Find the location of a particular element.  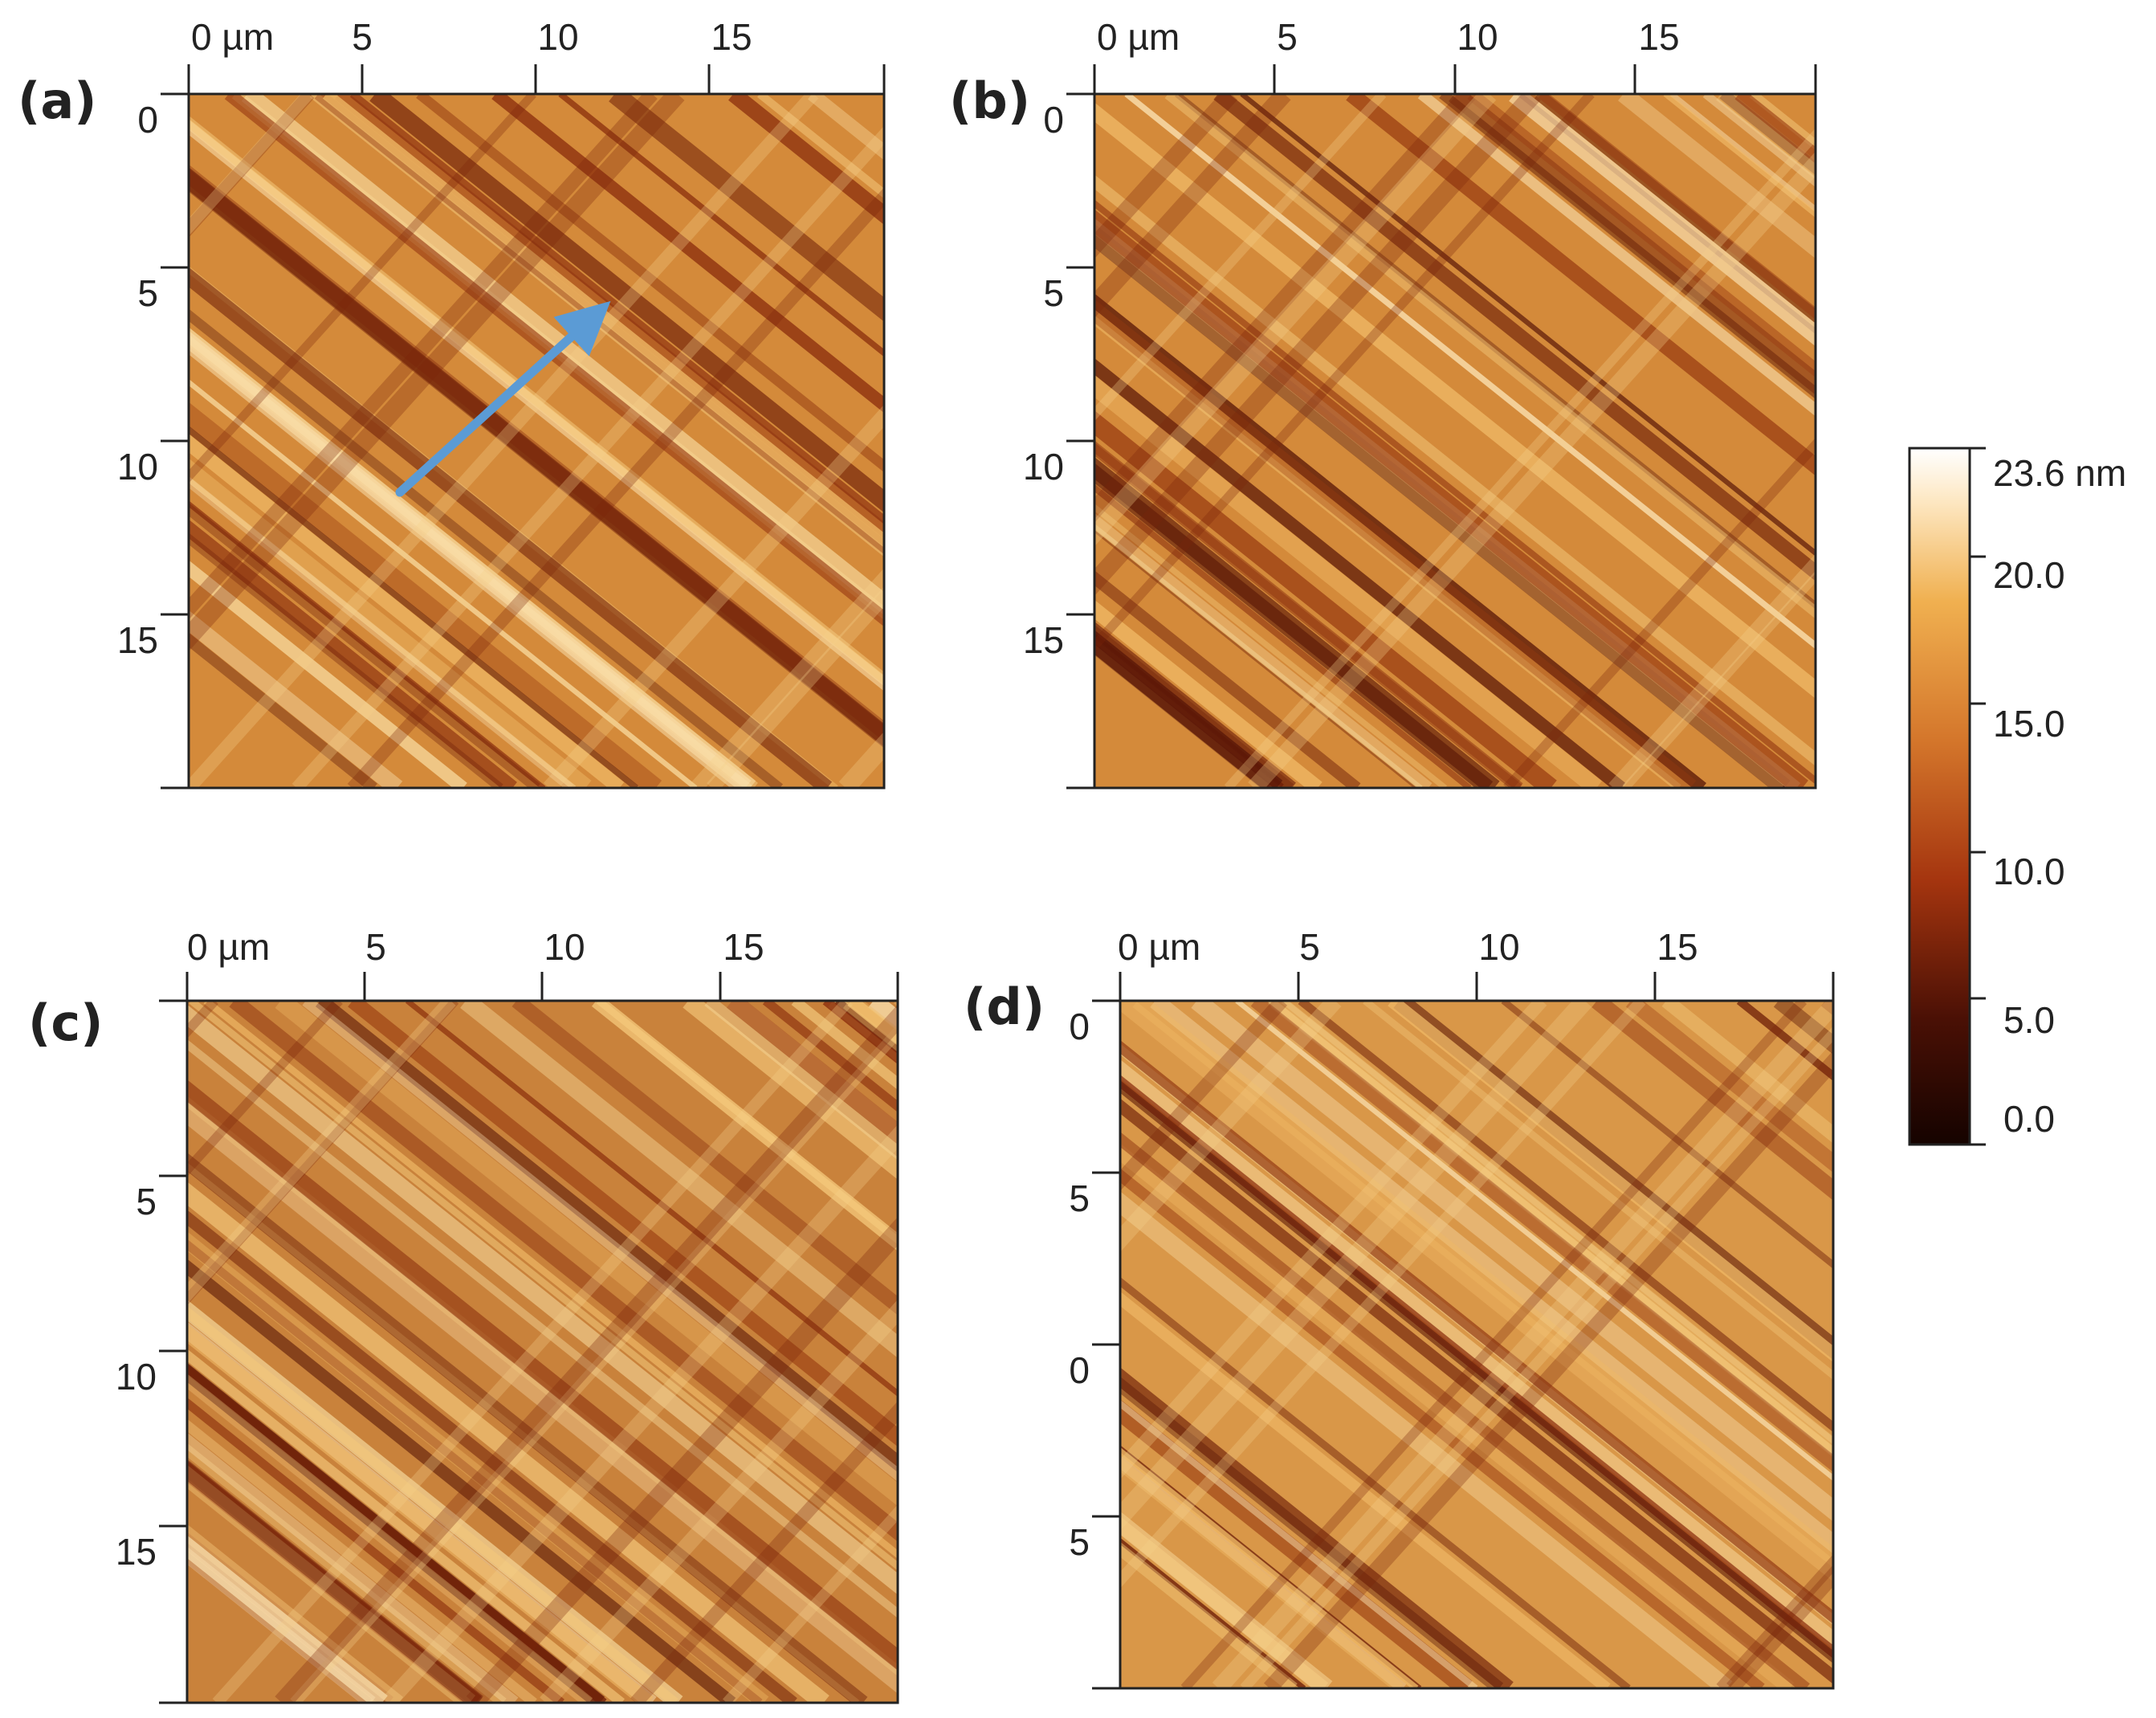

y-tick-label: 5 is located at coordinates (148, 293).